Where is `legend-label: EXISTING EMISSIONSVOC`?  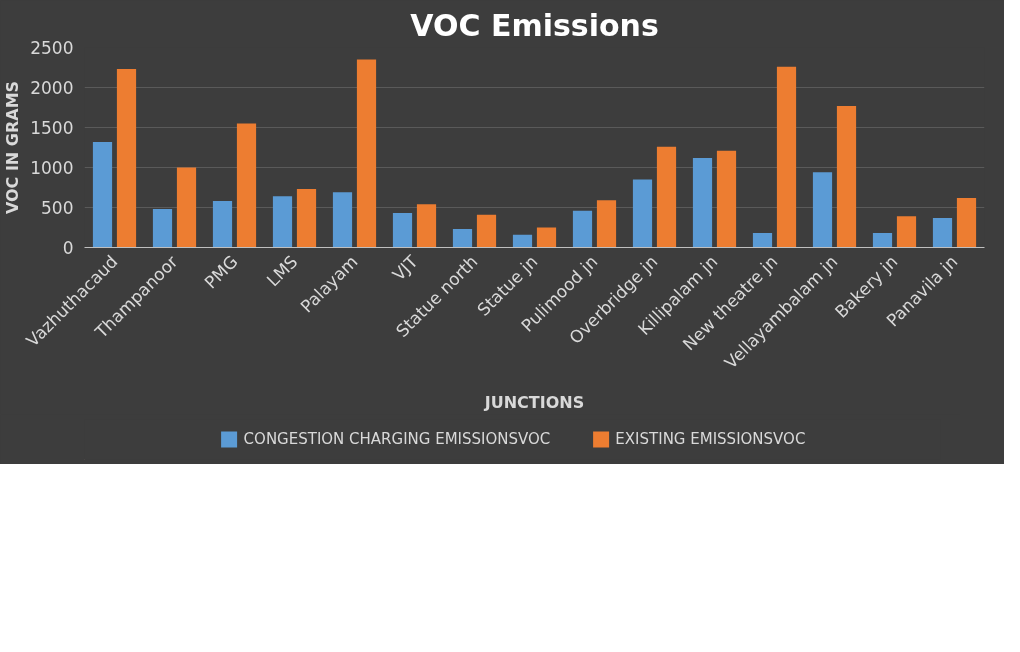 legend-label: EXISTING EMISSIONSVOC is located at coordinates (710, 439).